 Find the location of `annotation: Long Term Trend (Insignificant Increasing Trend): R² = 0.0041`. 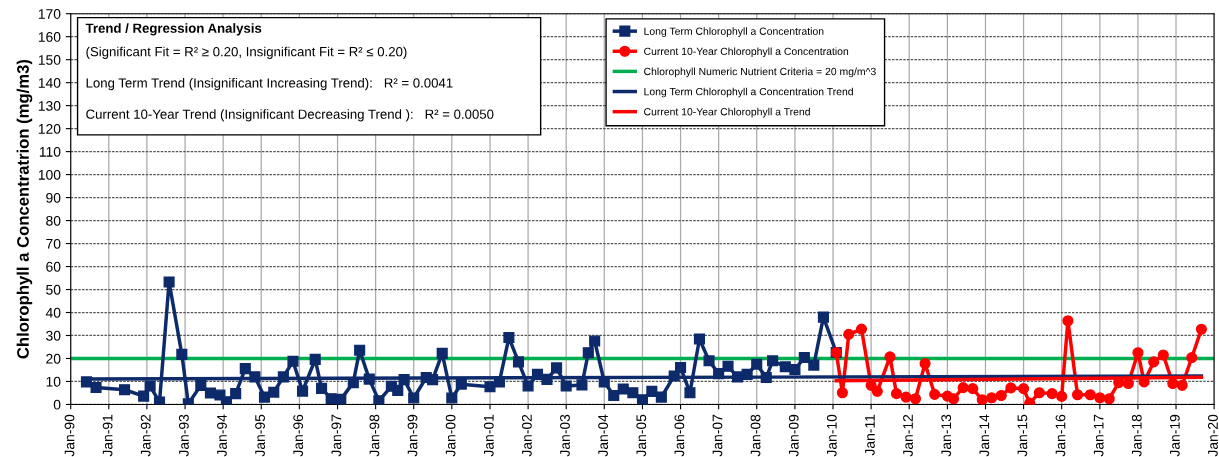

annotation: Long Term Trend (Insignificant Increasing Trend): R² = 0.0041 is located at coordinates (269, 84).